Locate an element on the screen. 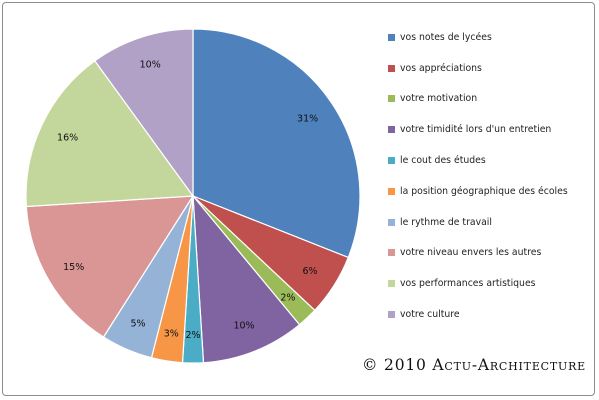 The width and height of the screenshot is (599, 400). slice-data-label: 16% is located at coordinates (67, 138).